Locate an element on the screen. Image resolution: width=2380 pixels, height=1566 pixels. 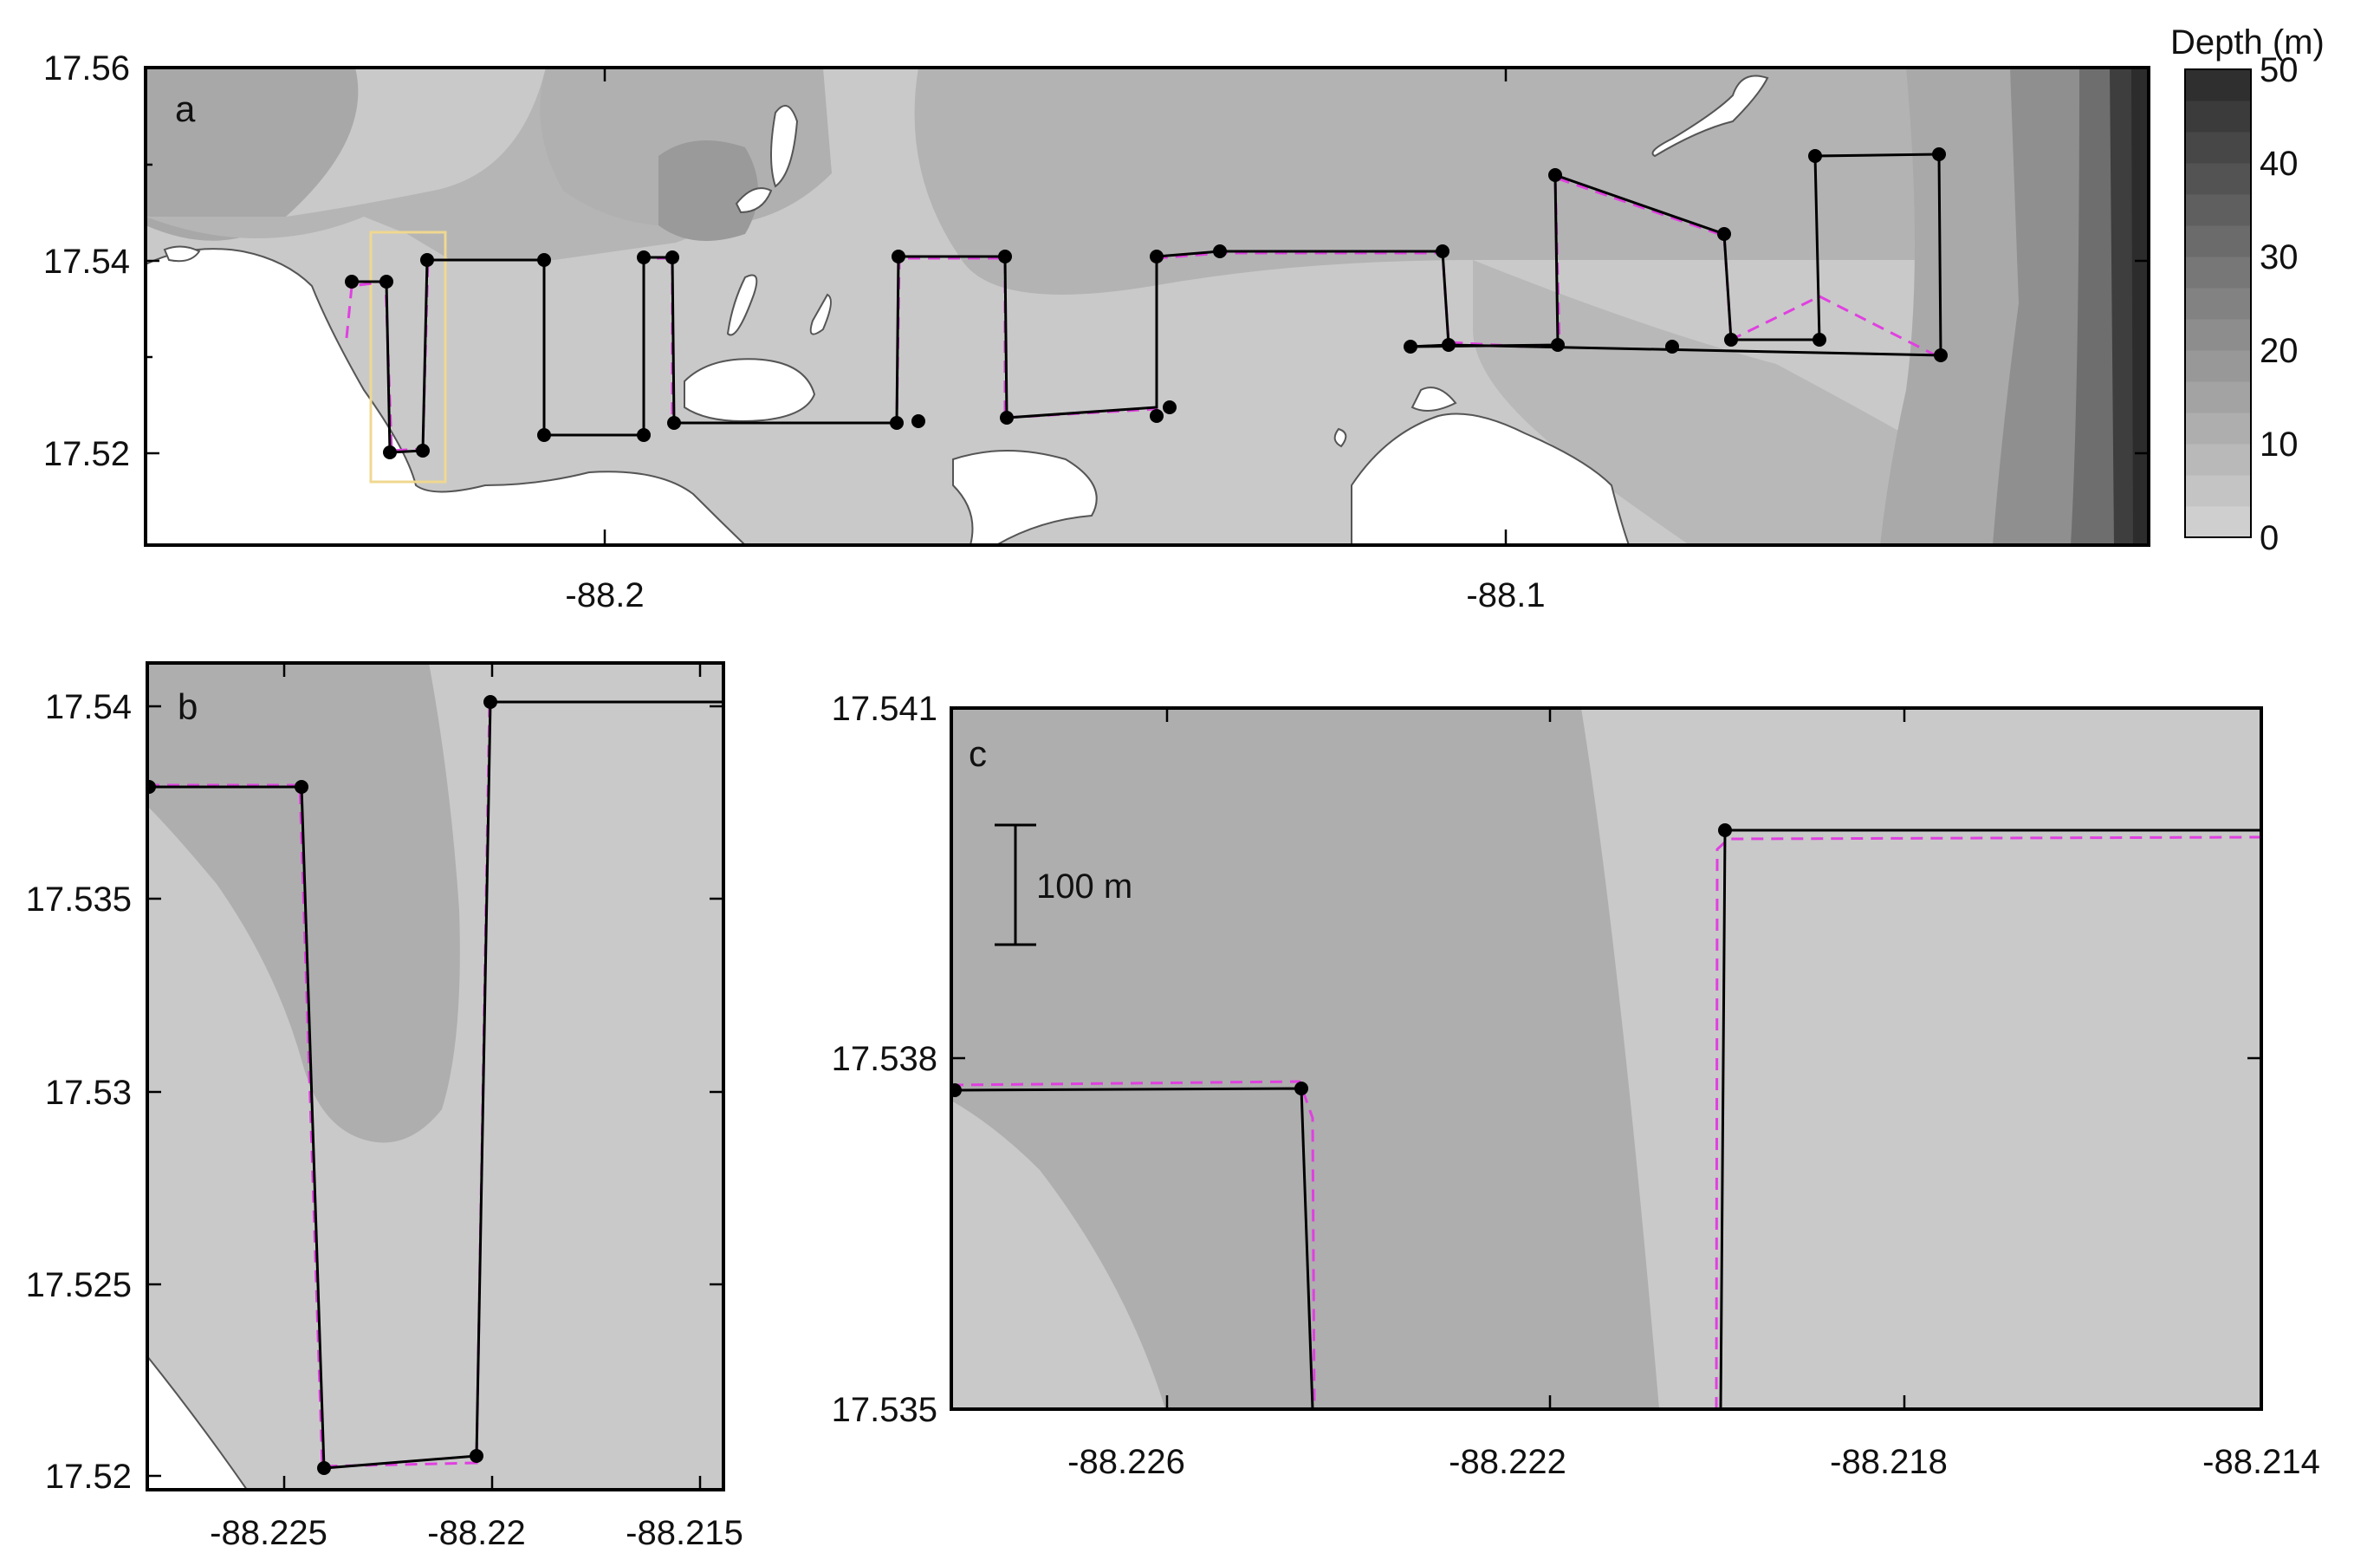
ytick-a: 17.54 is located at coordinates (86, 262).